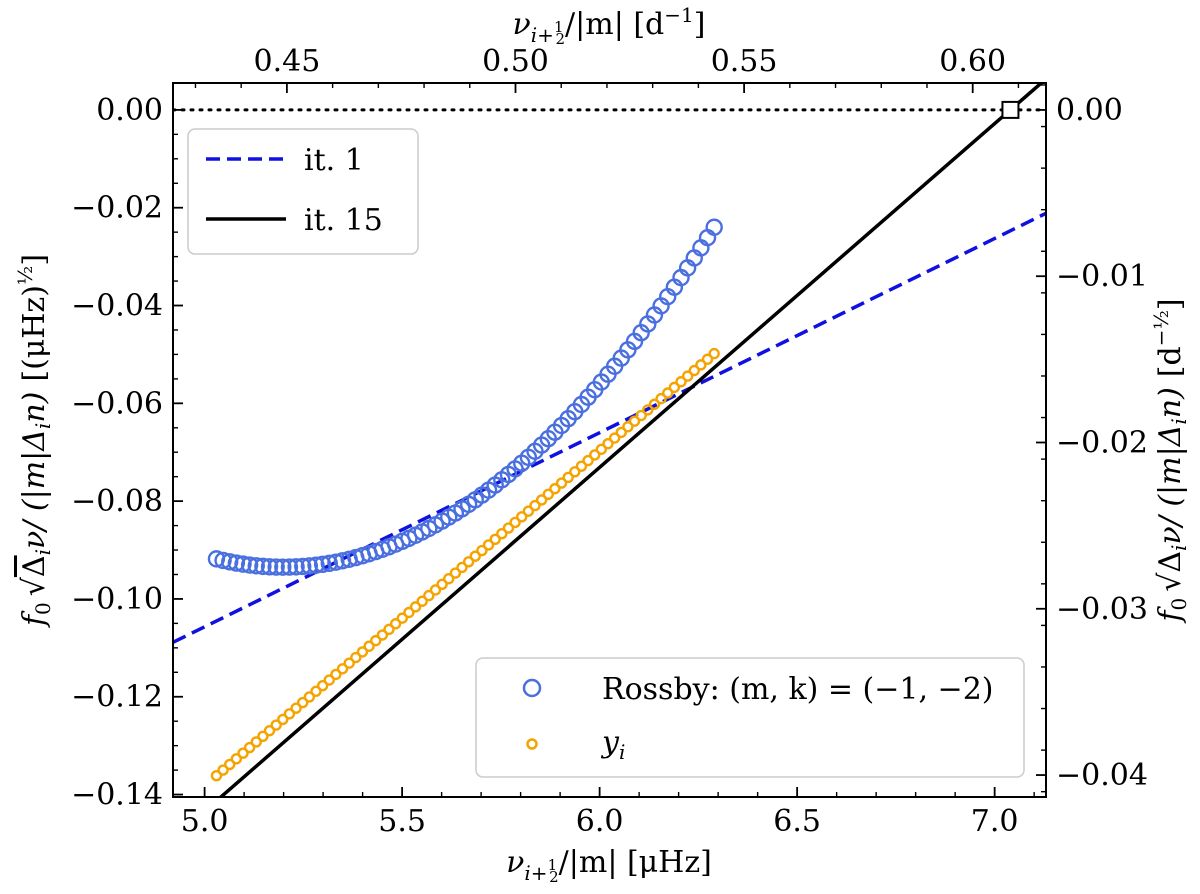 The height and width of the screenshot is (894, 1200). What do you see at coordinates (532, 744) in the screenshot?
I see `legend-swatch-yi` at bounding box center [532, 744].